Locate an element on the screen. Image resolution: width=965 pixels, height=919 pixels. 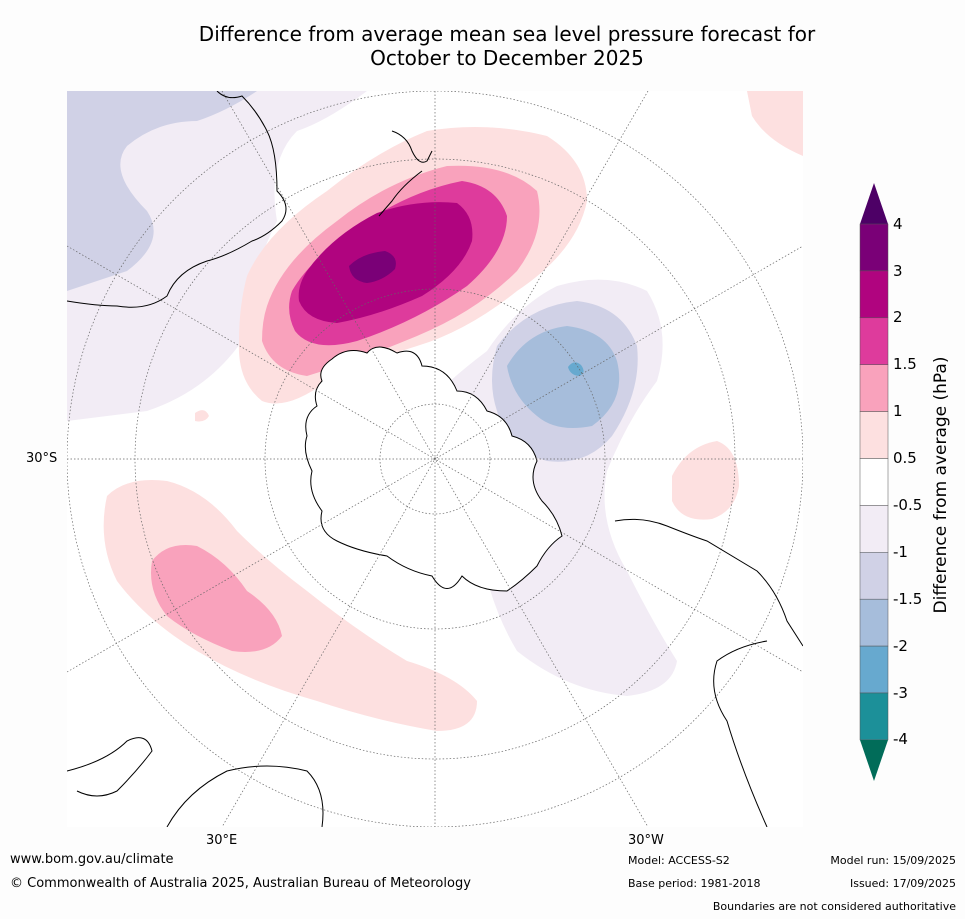
colorbar-tick-0.5: 0.5 is located at coordinates (905, 458).